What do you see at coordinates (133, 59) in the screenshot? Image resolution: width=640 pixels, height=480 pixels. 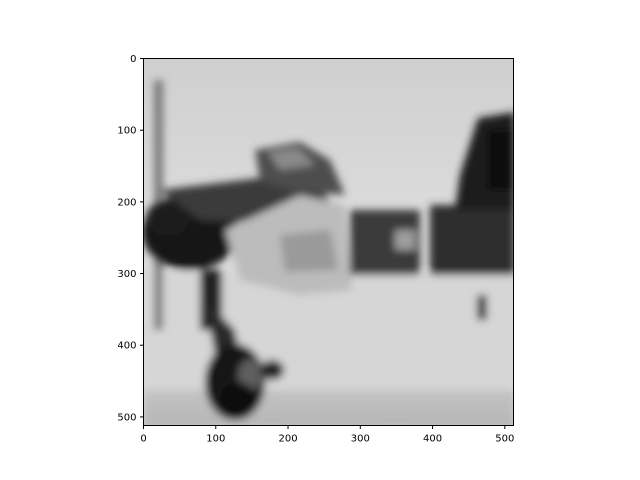 I see `y-tick-label: 0` at bounding box center [133, 59].